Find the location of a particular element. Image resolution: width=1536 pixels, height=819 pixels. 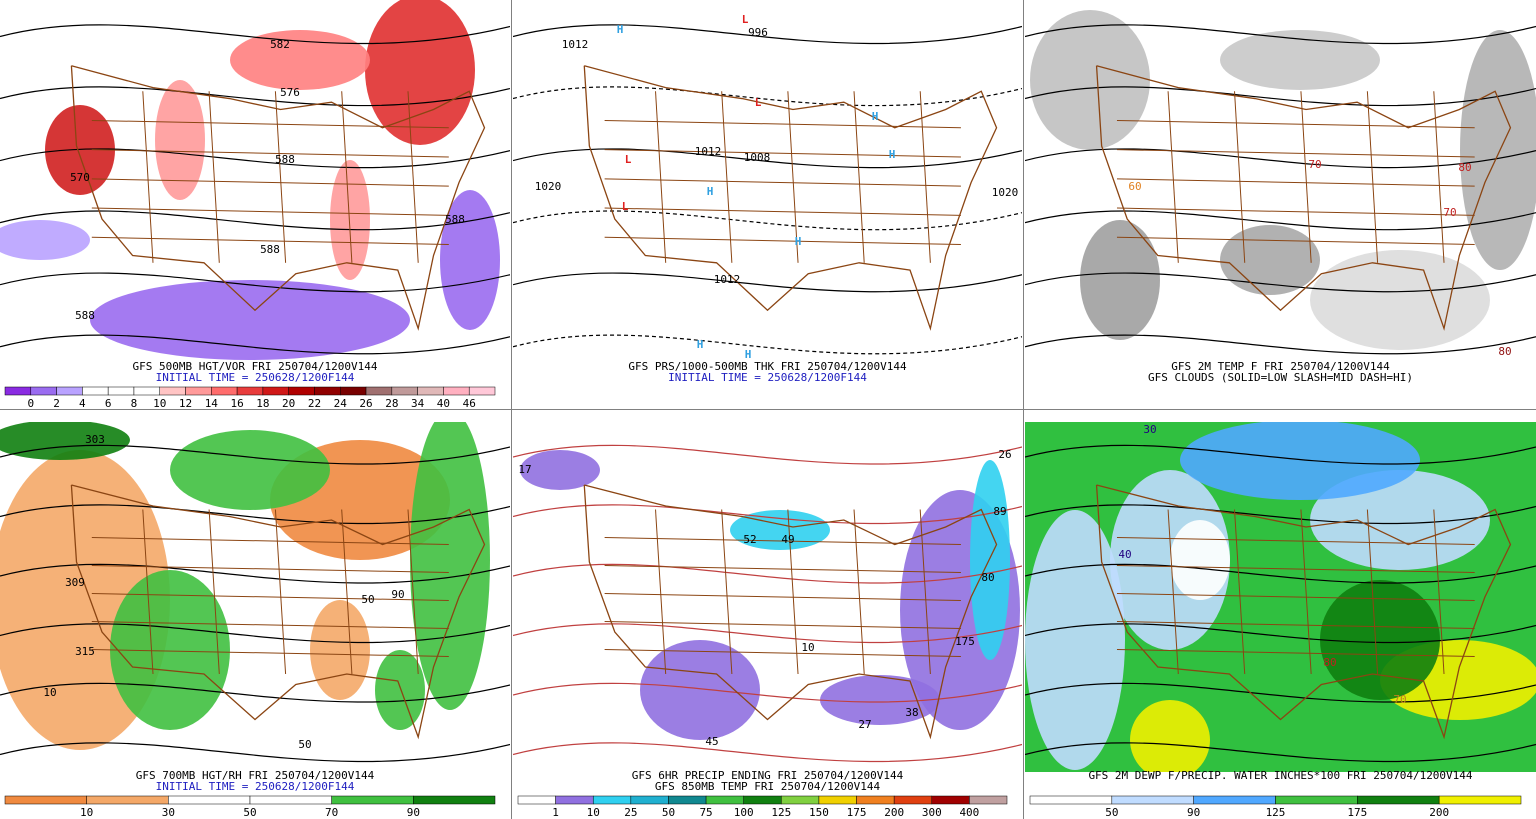

map-label: 40 is located at coordinates (1124, 554).